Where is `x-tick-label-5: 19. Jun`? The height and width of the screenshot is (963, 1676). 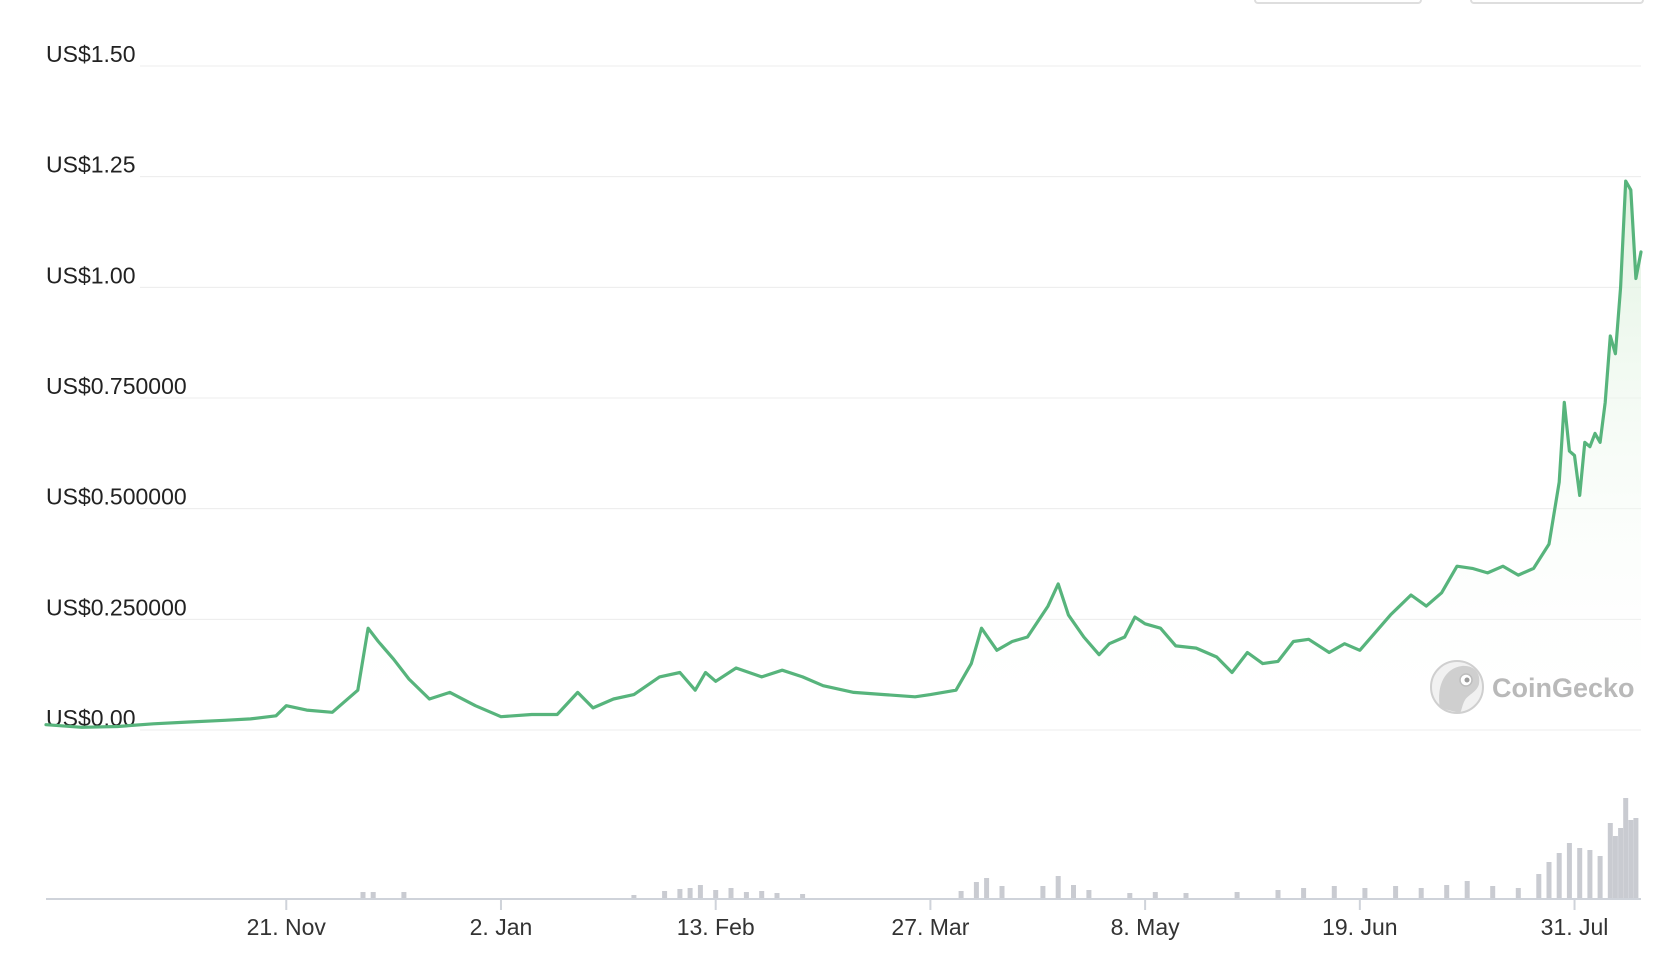
x-tick-label-5: 19. Jun is located at coordinates (1359, 927).